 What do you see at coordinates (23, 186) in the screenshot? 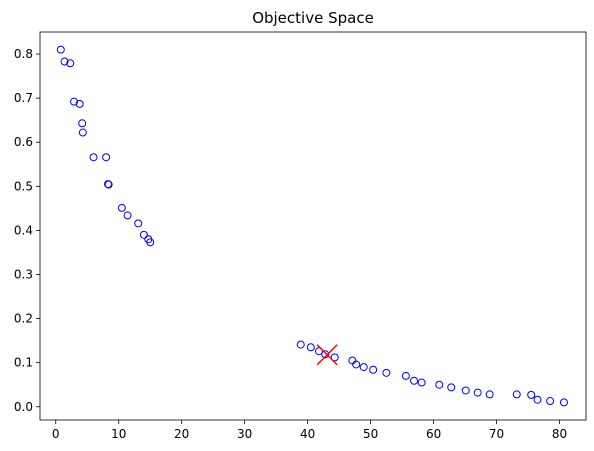
I see `y-tick-label: 0.5` at bounding box center [23, 186].